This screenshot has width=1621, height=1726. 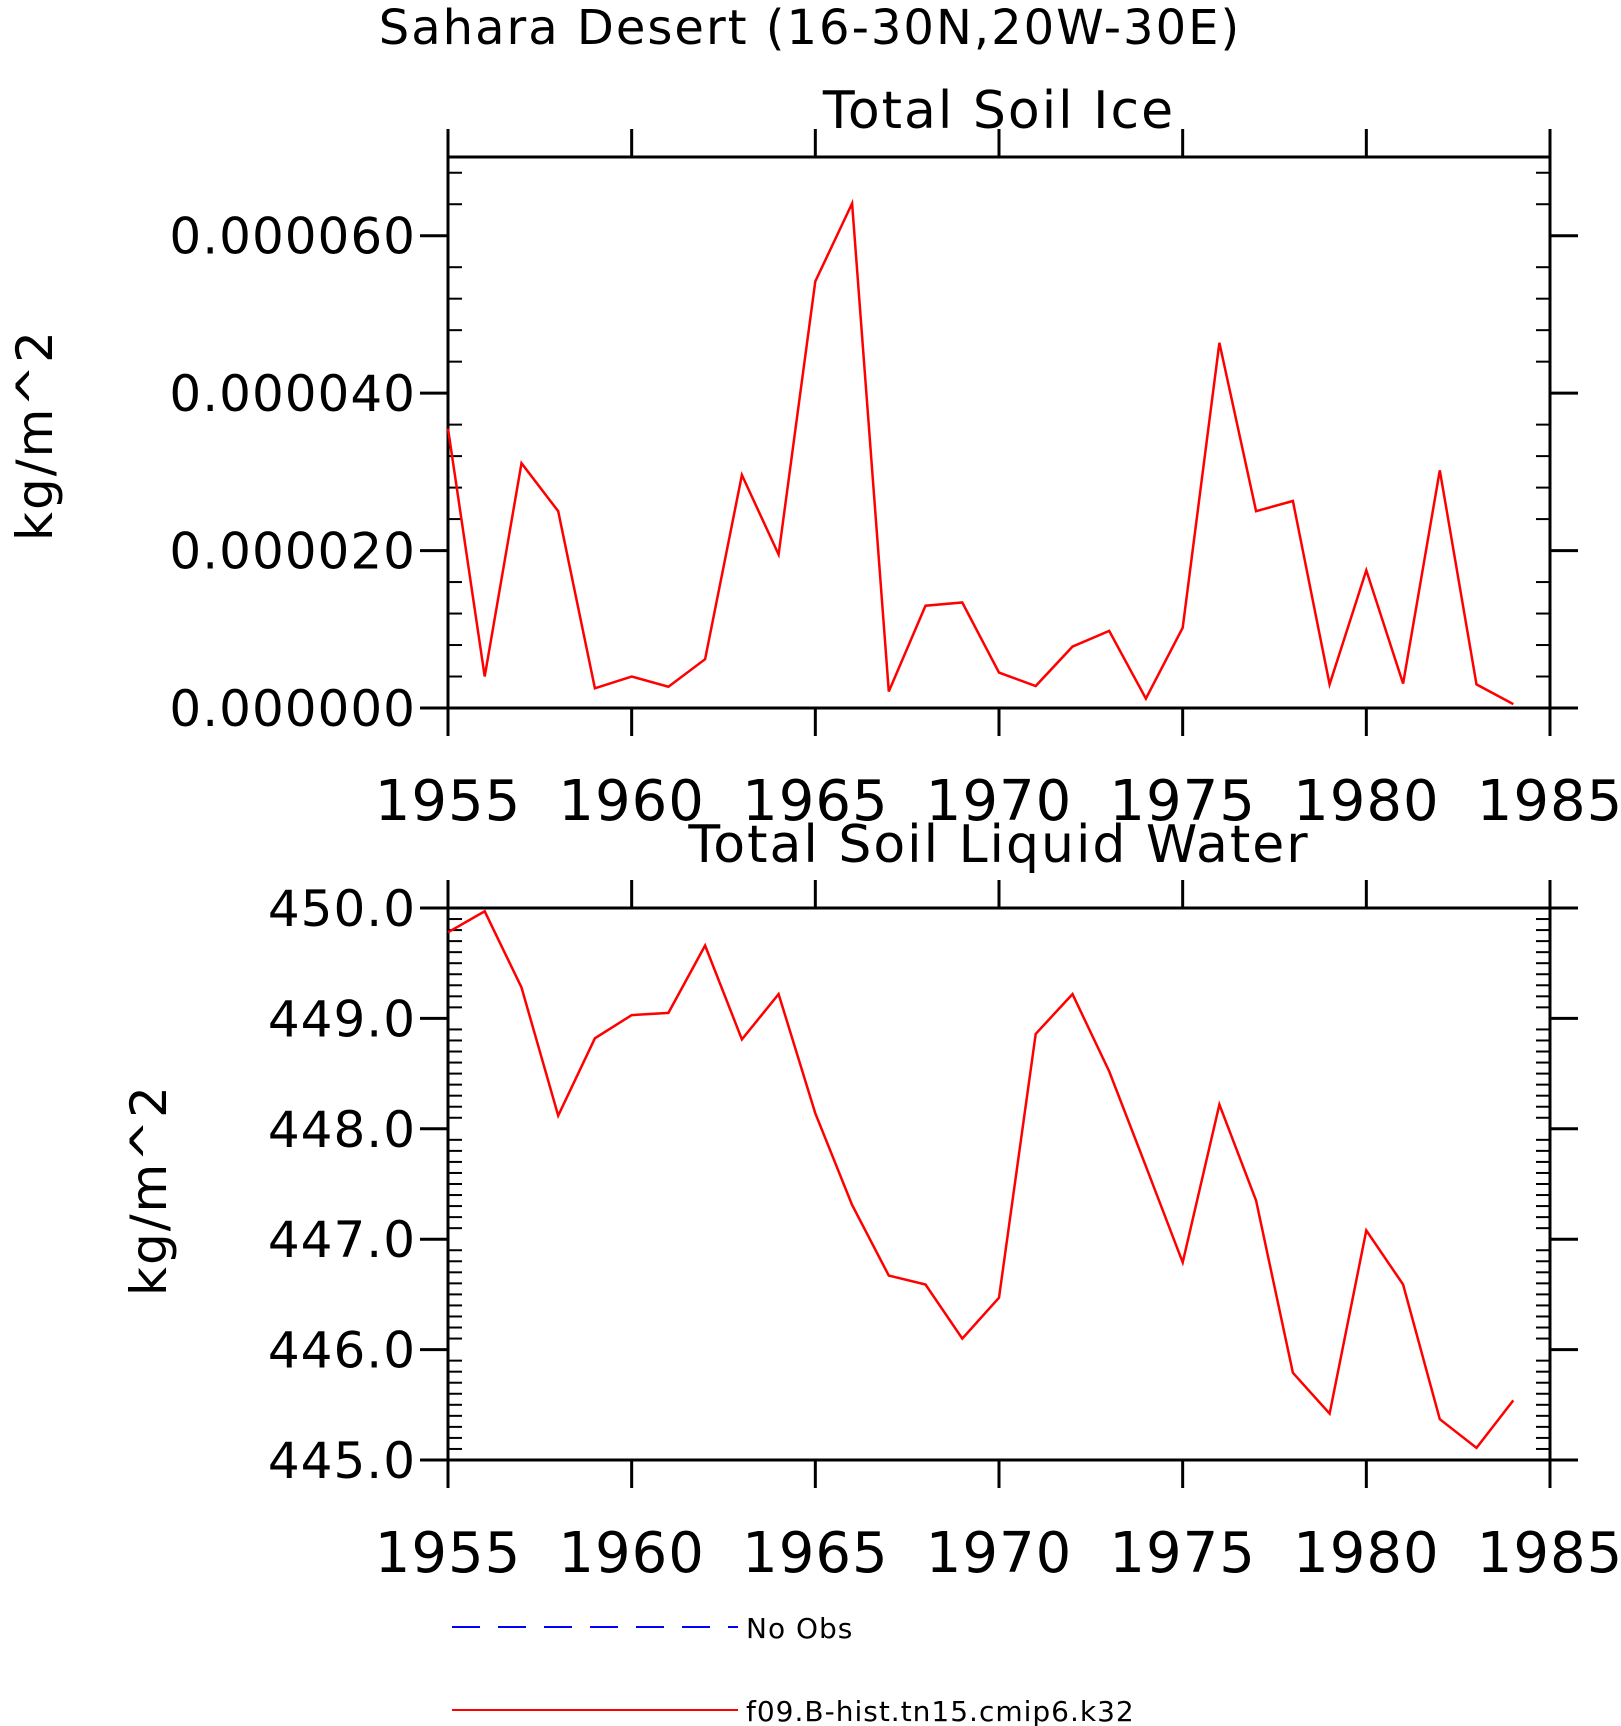 I want to click on figure-title: Sahara Desert (16-30N,20W-30E), so click(x=810, y=28).